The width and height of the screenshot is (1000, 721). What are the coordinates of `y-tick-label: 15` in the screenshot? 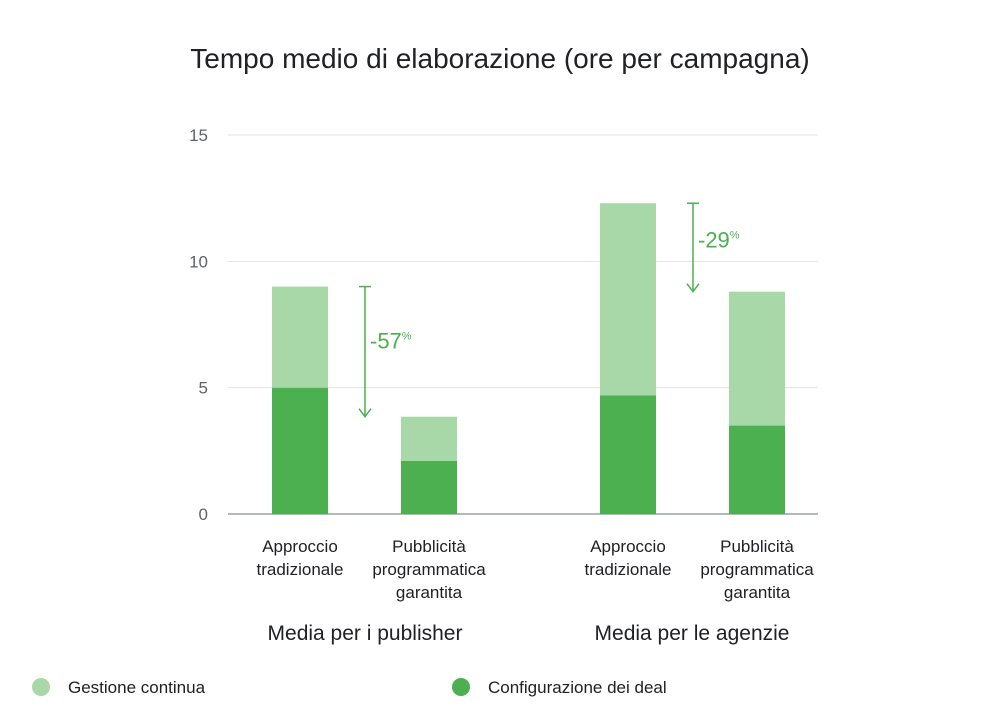 It's located at (198, 135).